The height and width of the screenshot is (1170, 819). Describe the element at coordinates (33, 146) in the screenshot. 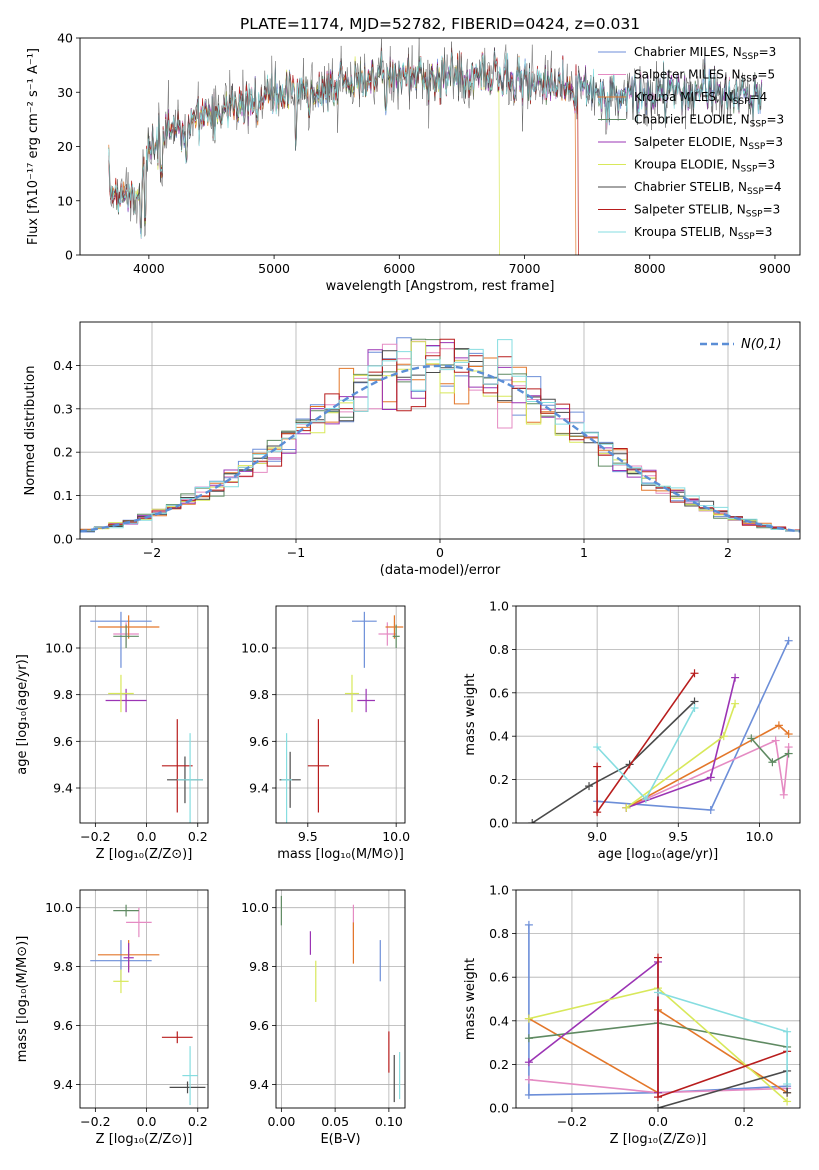

I see `y-axis-label: Flux [fλ10⁻¹⁷ erg cm⁻² s⁻¹ A⁻¹]` at that location.